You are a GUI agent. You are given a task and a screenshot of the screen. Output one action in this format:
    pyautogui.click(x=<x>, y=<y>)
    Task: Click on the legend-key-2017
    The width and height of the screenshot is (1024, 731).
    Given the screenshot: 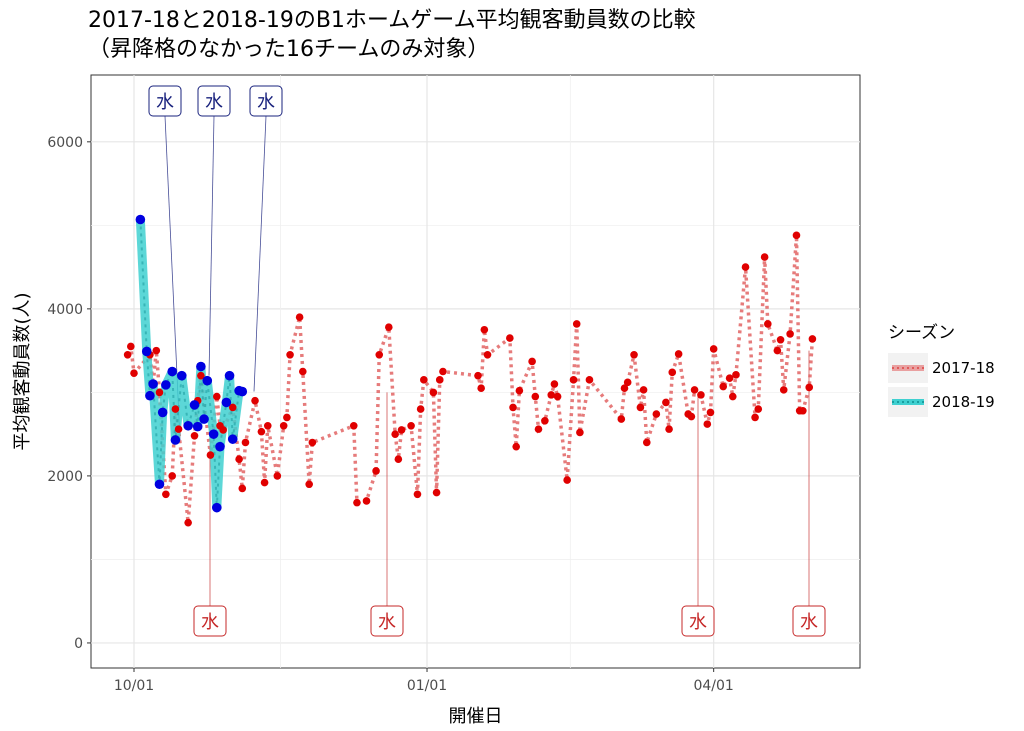 What is the action you would take?
    pyautogui.click(x=908, y=368)
    